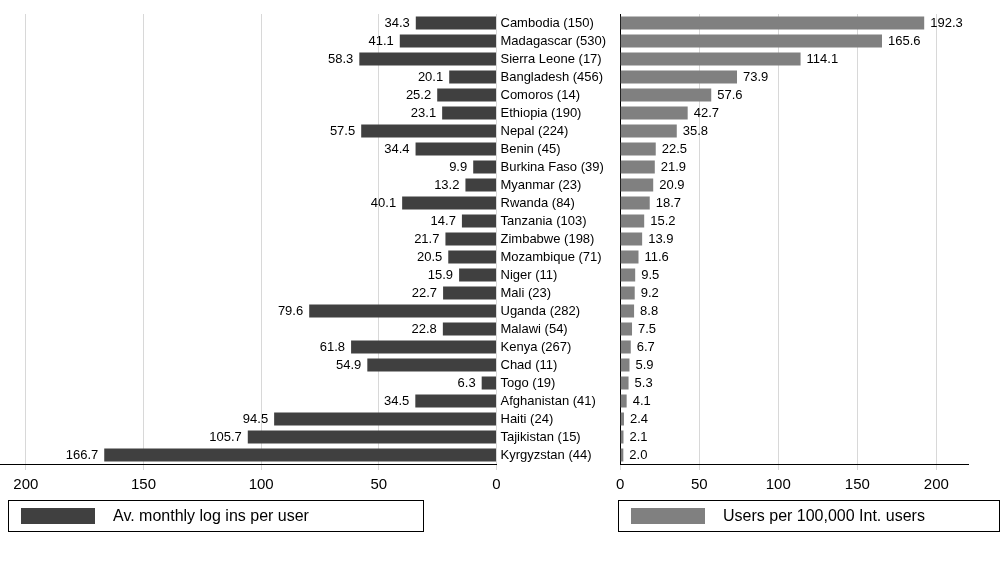 Image resolution: width=1004 pixels, height=563 pixels. What do you see at coordinates (440, 274) in the screenshot?
I see `data-label: 15.9` at bounding box center [440, 274].